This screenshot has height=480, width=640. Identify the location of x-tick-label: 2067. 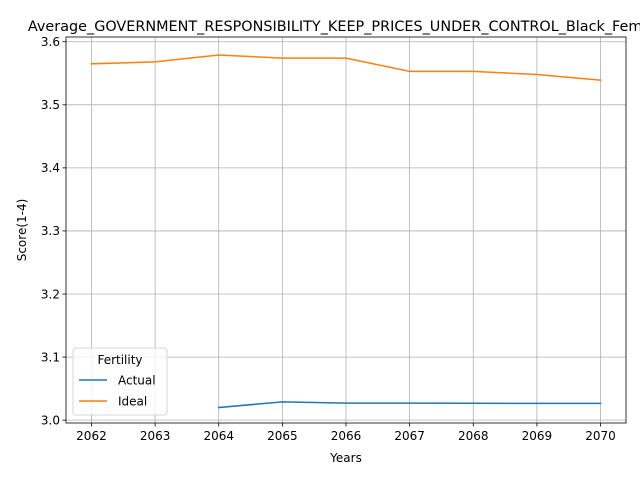
(409, 436).